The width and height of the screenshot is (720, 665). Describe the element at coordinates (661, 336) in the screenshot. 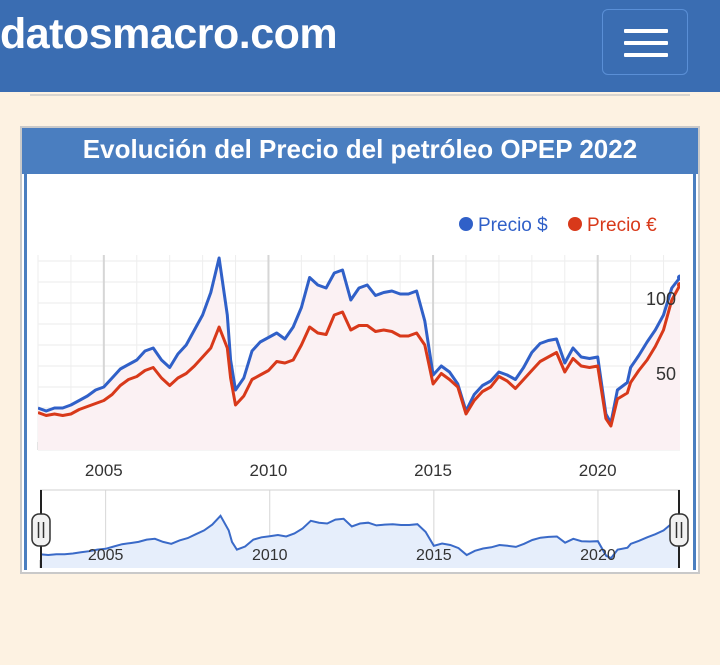

I see `y-axis: 100 50` at that location.